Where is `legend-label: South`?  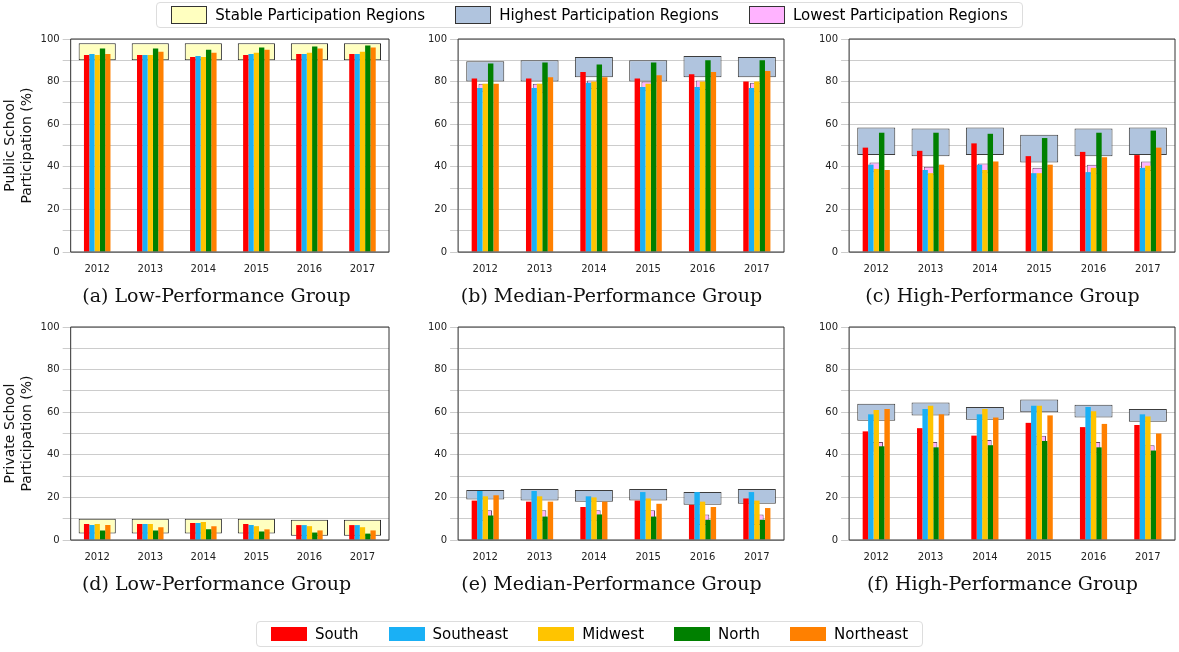
legend-label: South is located at coordinates (336, 634).